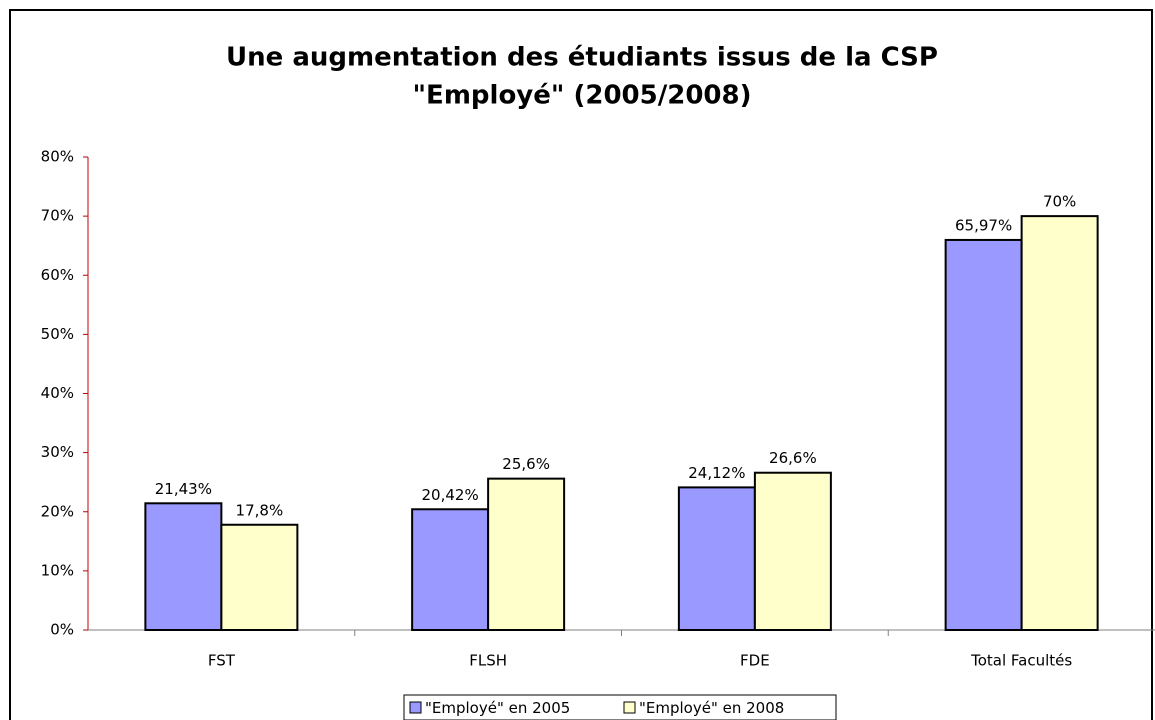  Describe the element at coordinates (57, 157) in the screenshot. I see `y-tick-label: 80%` at that location.